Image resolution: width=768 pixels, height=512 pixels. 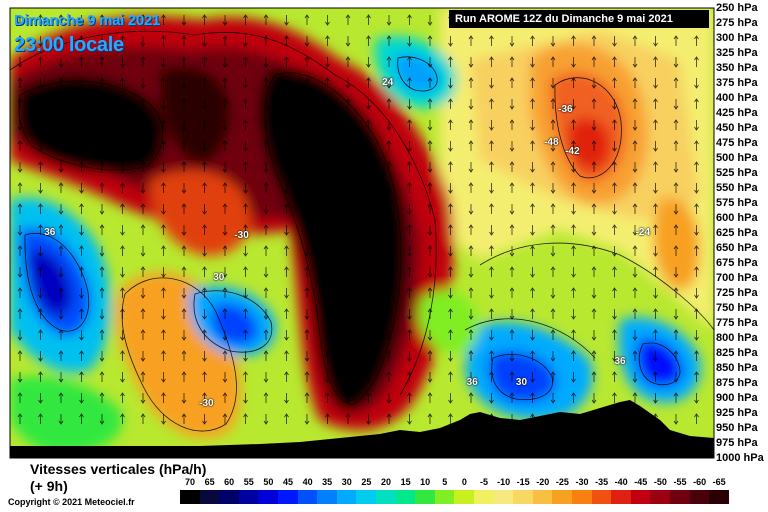 I want to click on contour-value-label: 36, so click(x=472, y=382).